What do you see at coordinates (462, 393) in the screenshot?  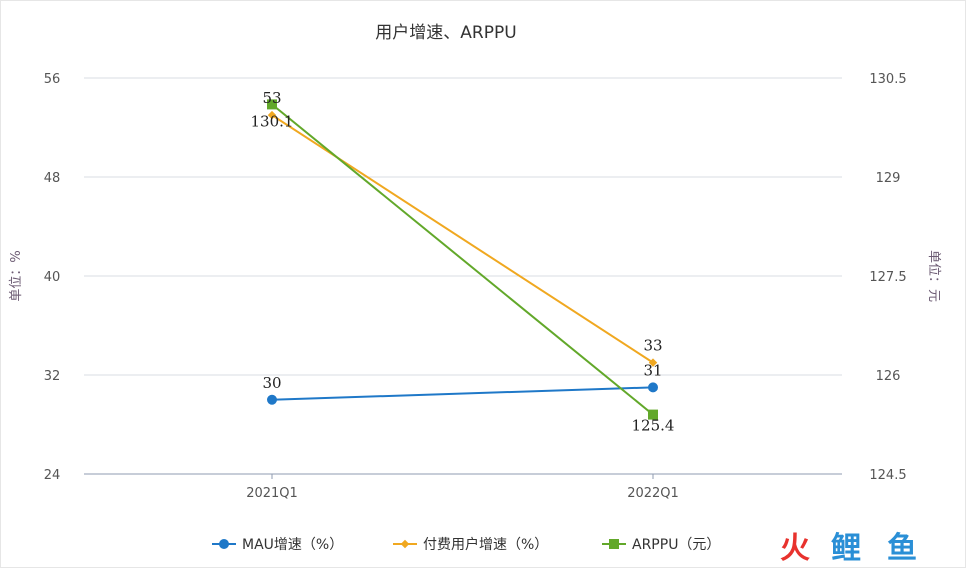 I see `series-line` at bounding box center [462, 393].